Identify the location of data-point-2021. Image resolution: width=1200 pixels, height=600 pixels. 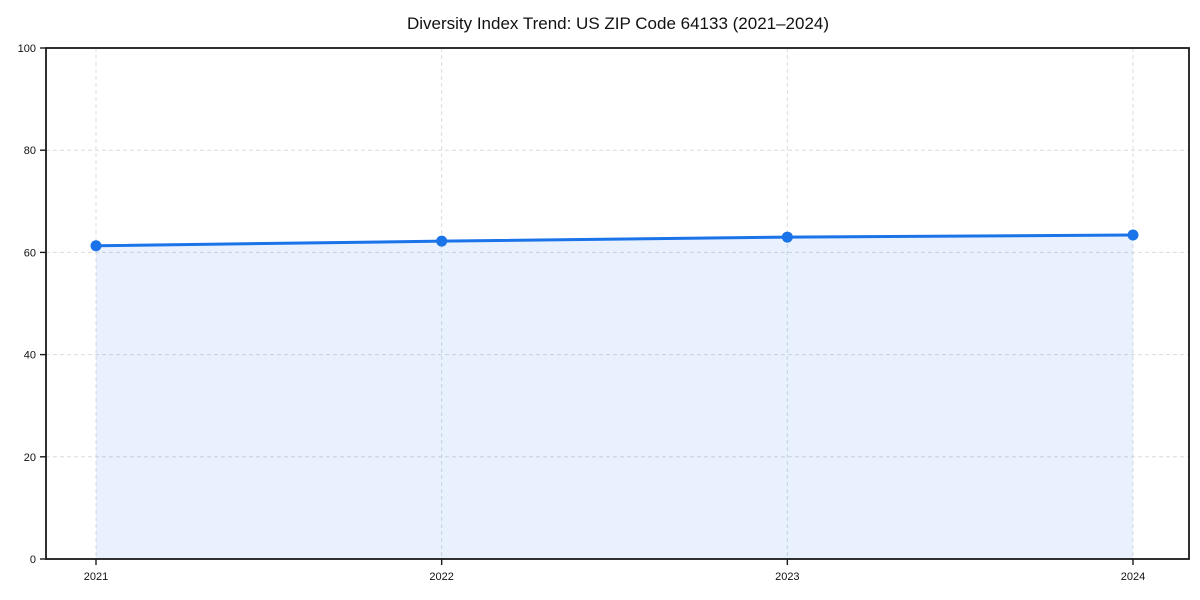
(96, 246).